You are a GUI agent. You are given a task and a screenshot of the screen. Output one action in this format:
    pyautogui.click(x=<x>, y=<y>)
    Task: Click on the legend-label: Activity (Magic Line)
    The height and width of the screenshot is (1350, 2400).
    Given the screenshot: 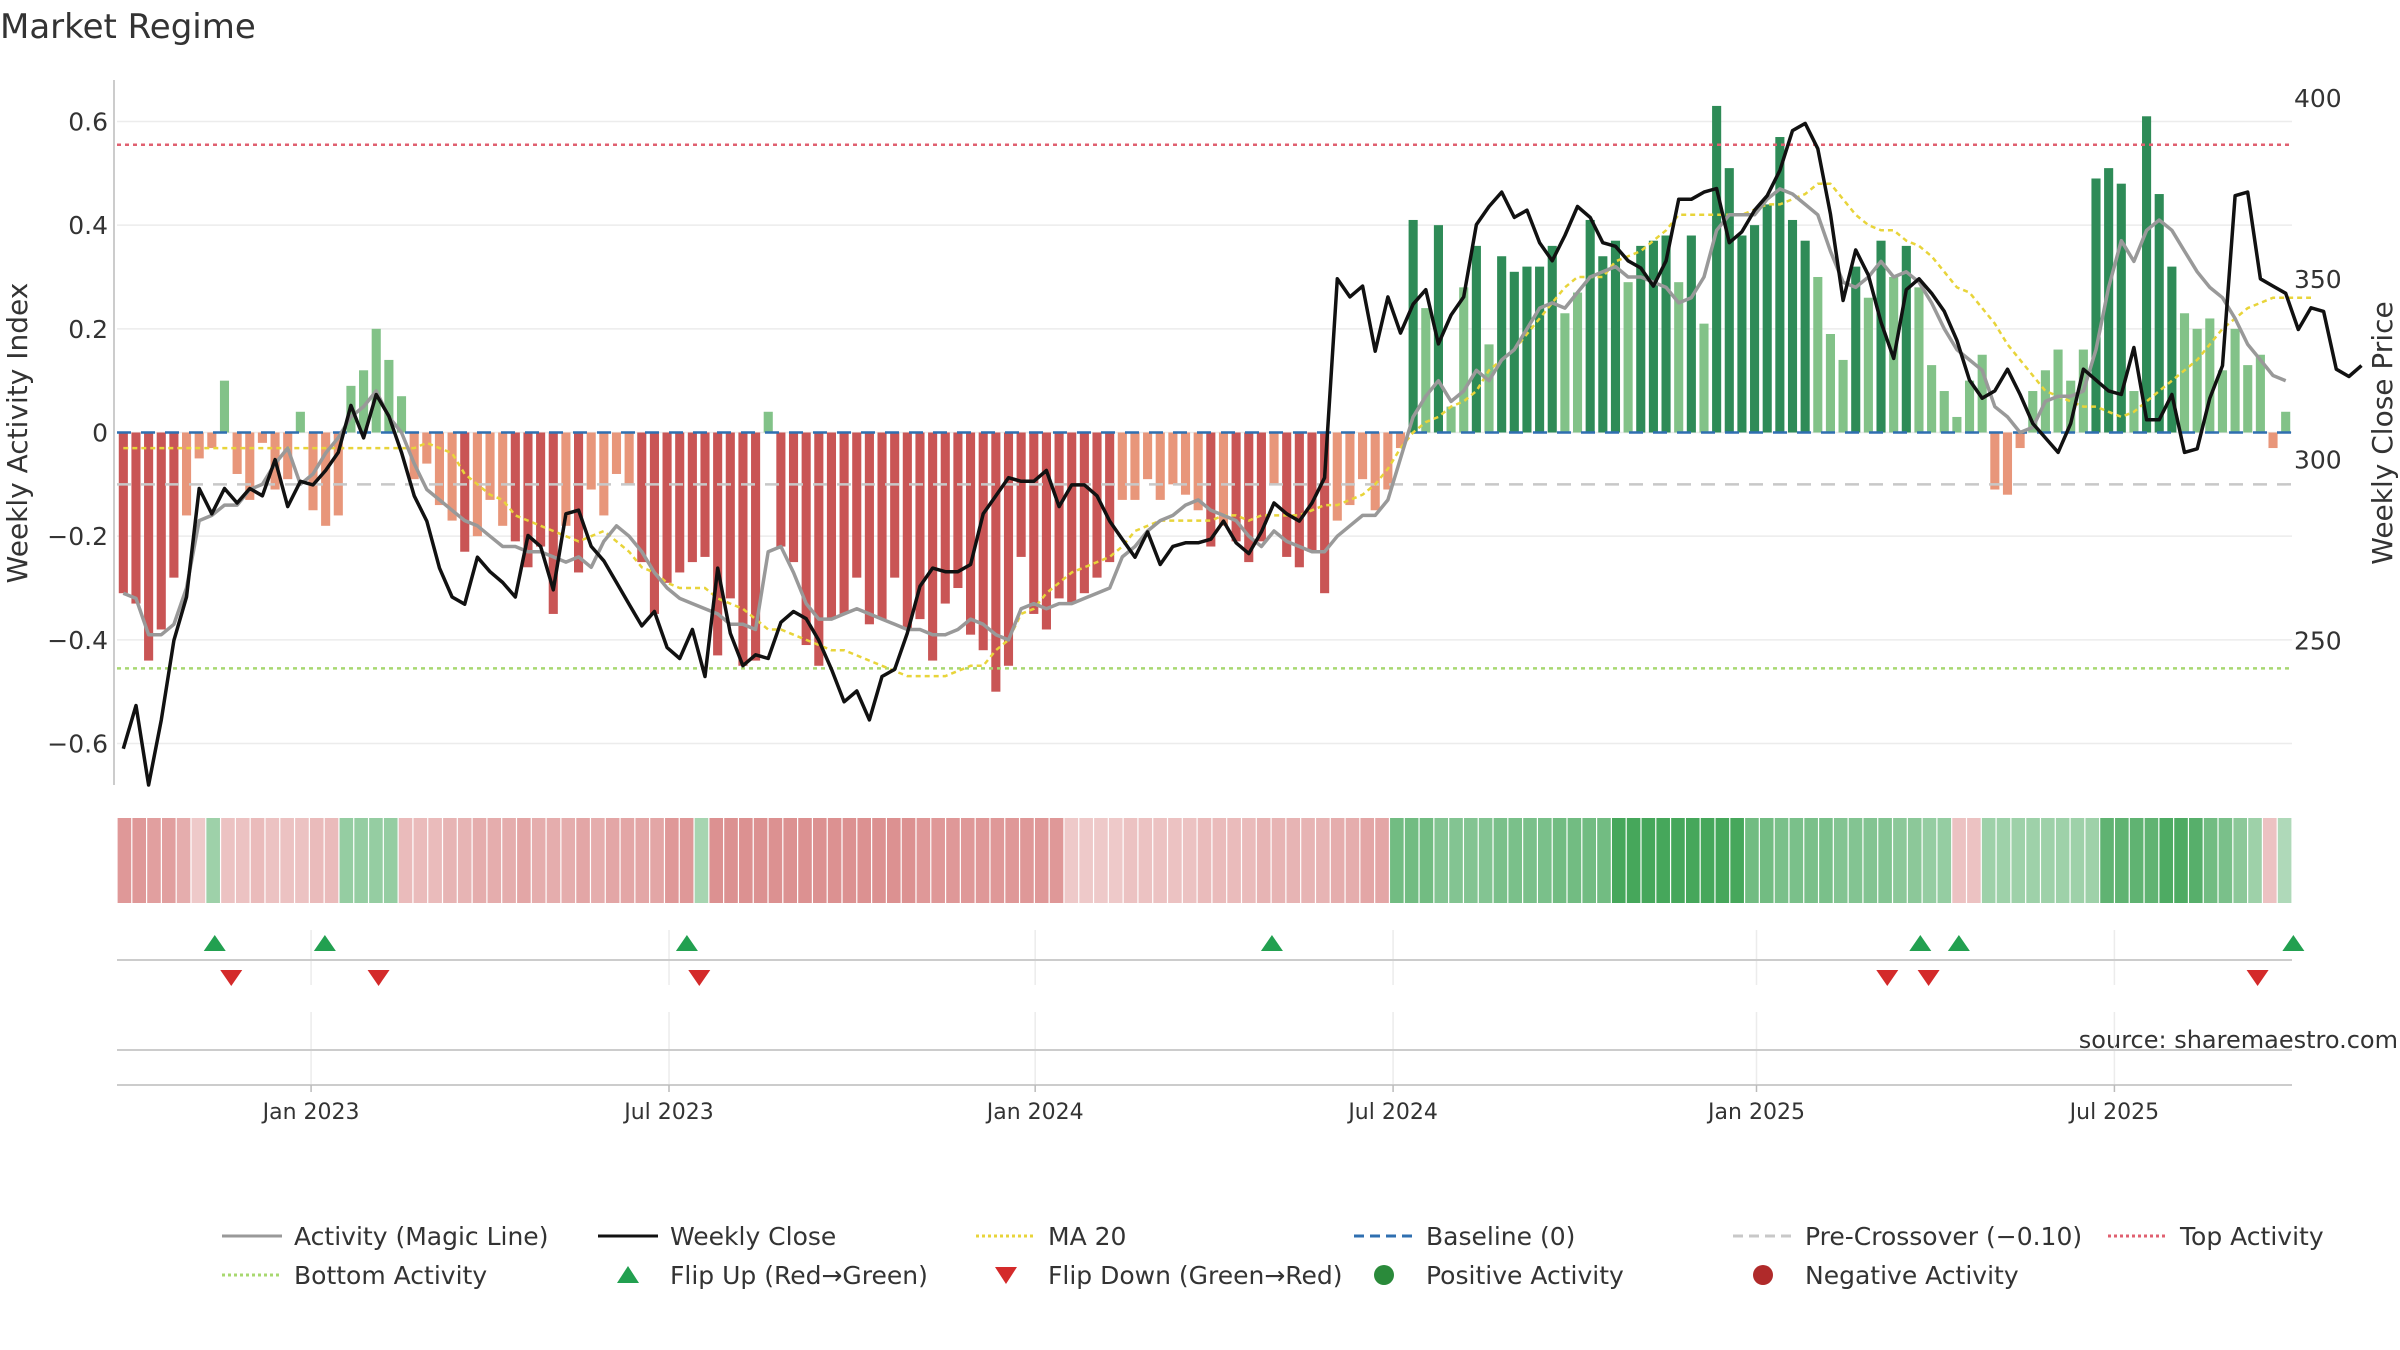 What is the action you would take?
    pyautogui.click(x=421, y=1236)
    